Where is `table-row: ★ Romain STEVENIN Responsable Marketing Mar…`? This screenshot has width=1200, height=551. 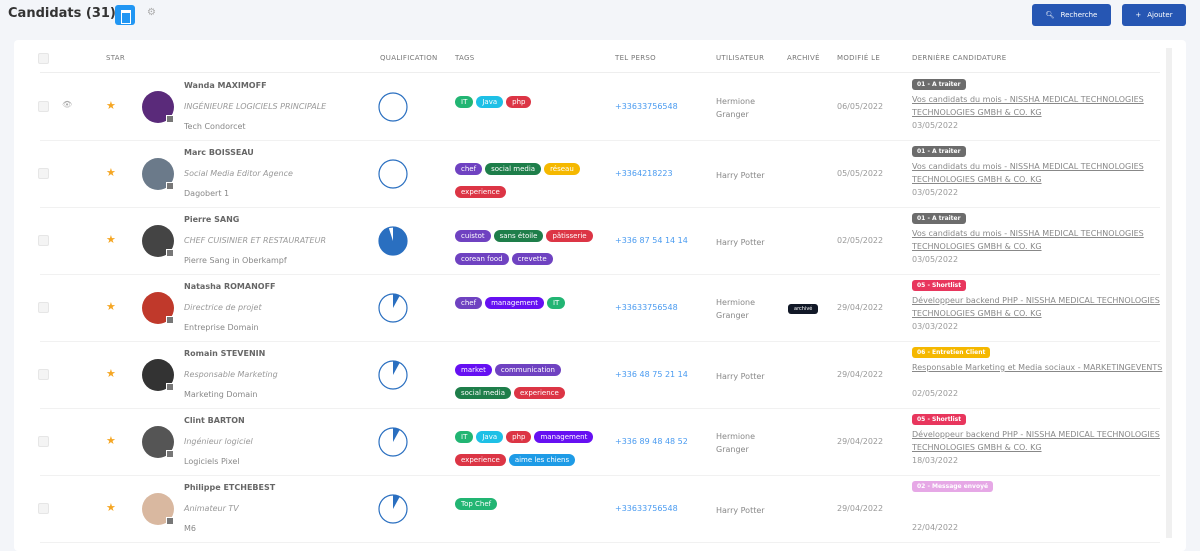 table-row: ★ Romain STEVENIN Responsable Marketing Mar… is located at coordinates (600, 375).